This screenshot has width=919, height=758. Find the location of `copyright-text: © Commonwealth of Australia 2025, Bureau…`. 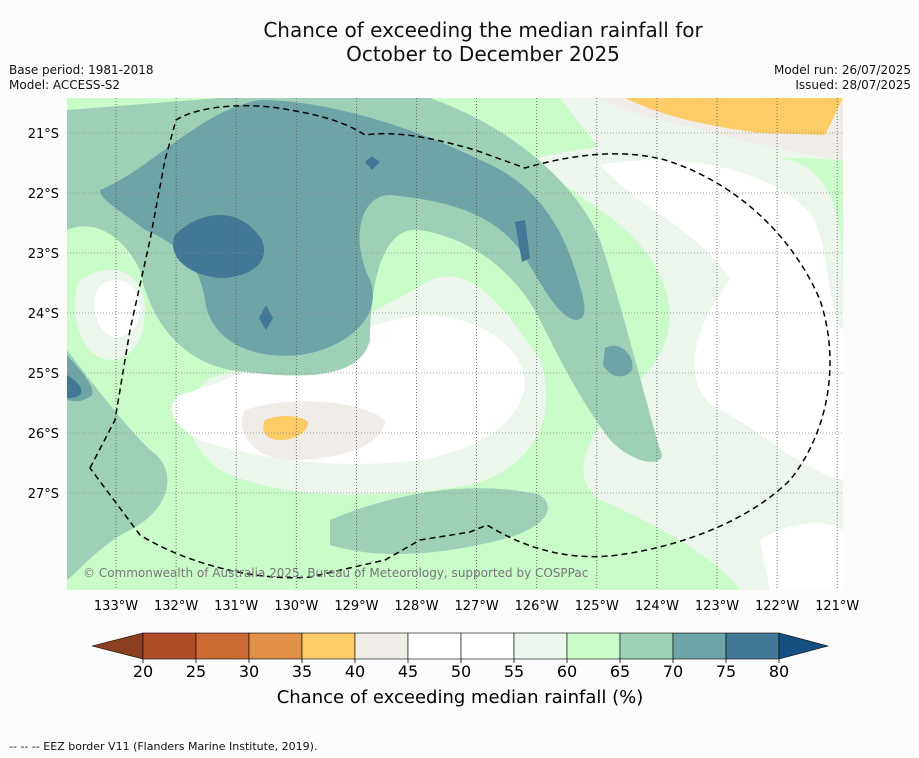

copyright-text: © Commonwealth of Australia 2025, Bureau… is located at coordinates (335, 573).